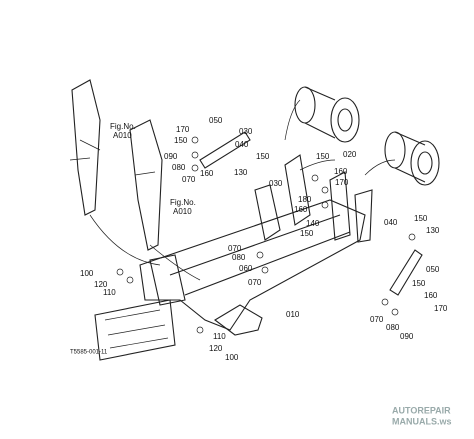 This screenshot has height=439, width=474. Describe the element at coordinates (89, 353) in the screenshot. I see `drawing-code: T5585-001-11` at that location.